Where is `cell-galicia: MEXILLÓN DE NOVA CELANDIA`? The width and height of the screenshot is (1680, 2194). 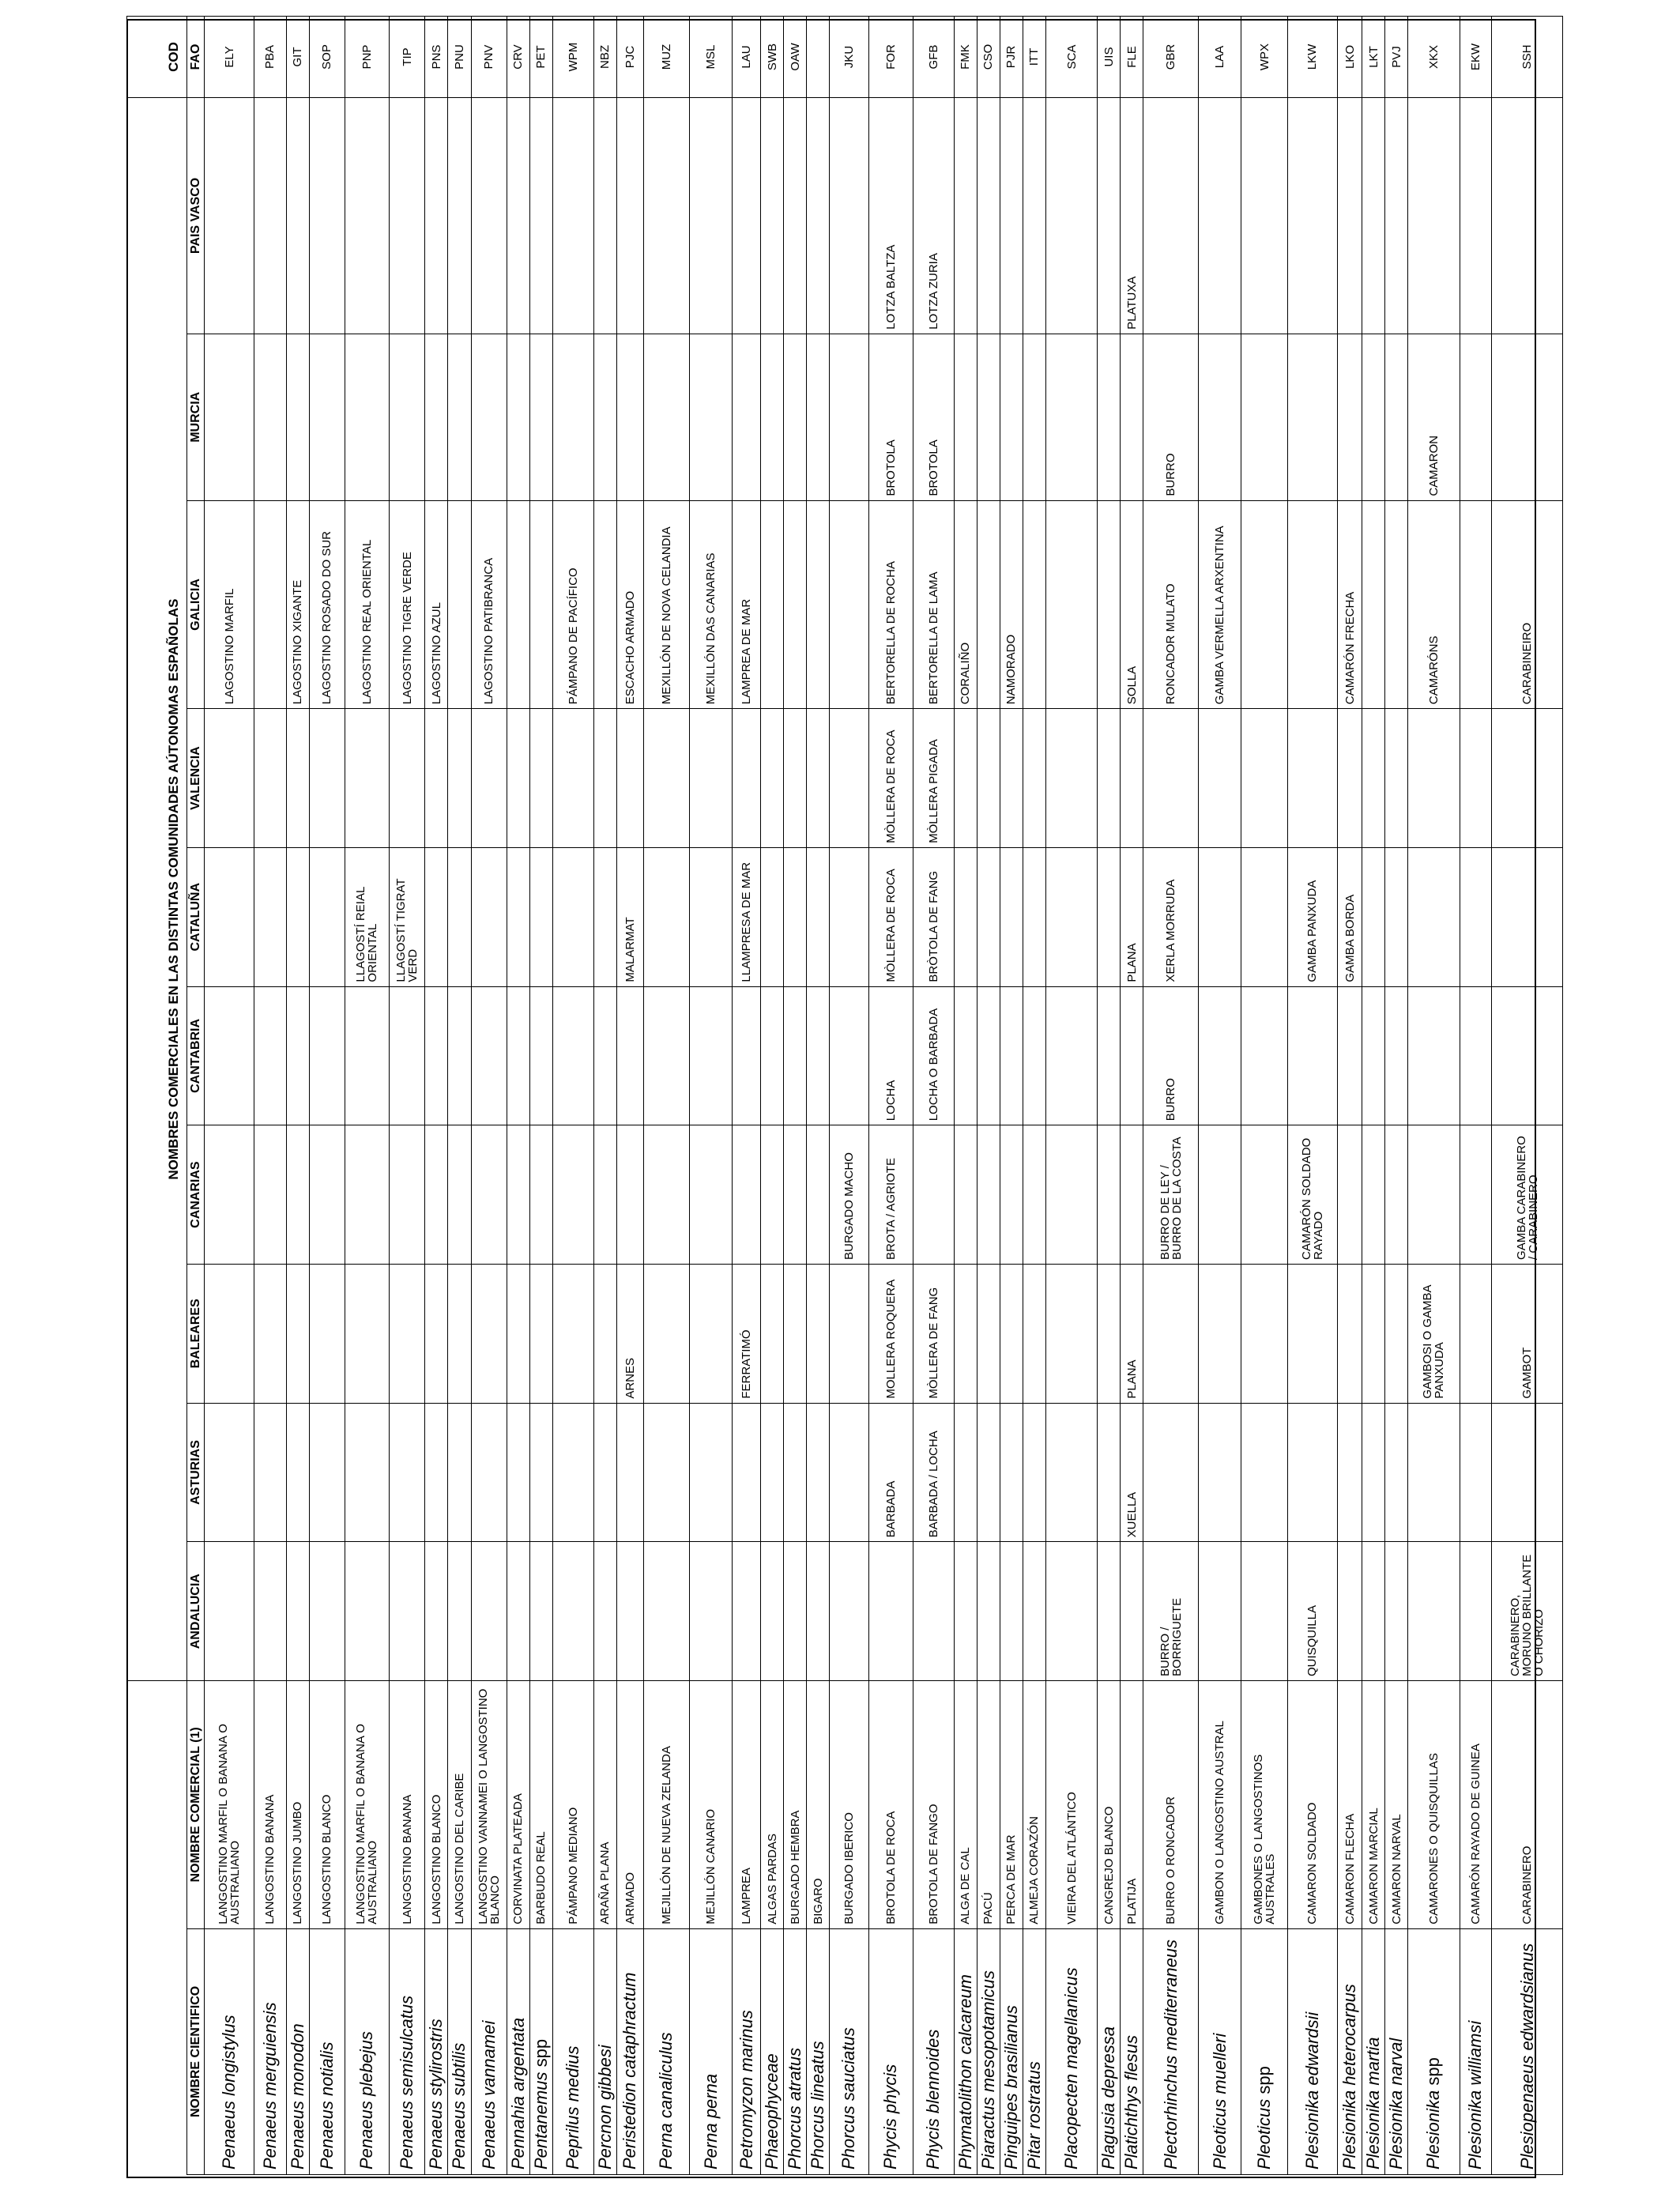 cell-galicia: MEXILLÓN DE NOVA CELANDIA is located at coordinates (666, 604).